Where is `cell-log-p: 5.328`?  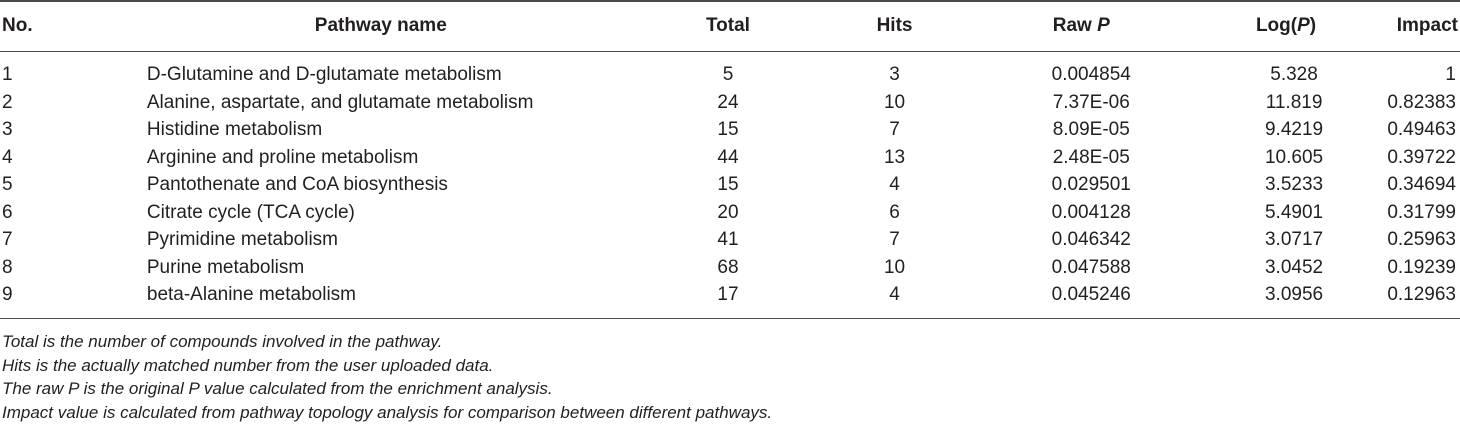 cell-log-p: 5.328 is located at coordinates (1294, 75).